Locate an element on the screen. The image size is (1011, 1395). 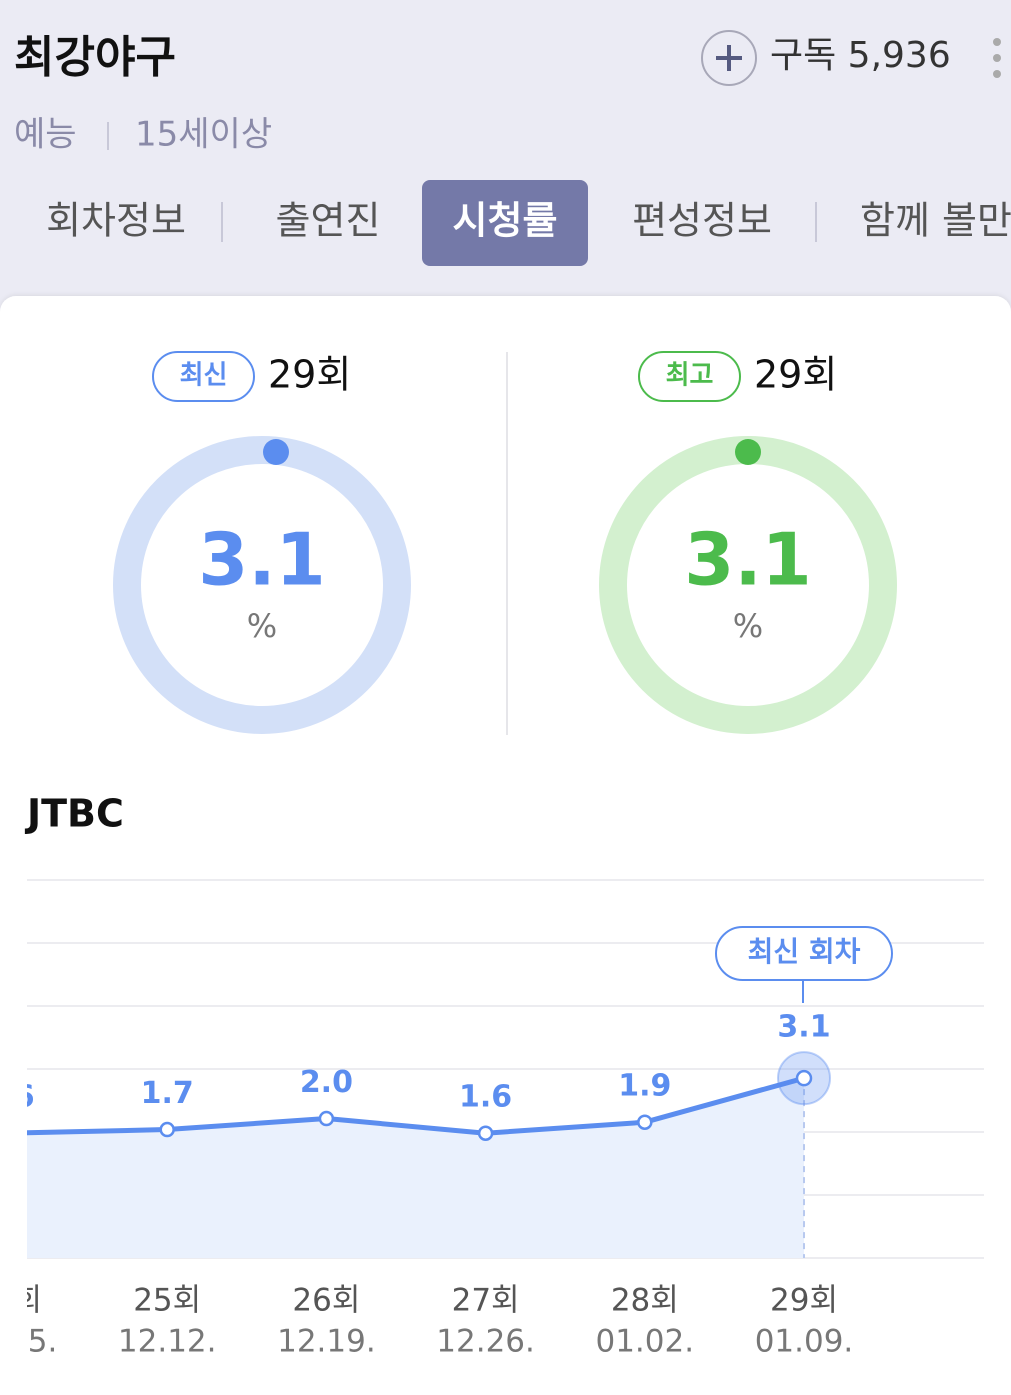
tab-bar: 회차정보 출연진 시청률 편성정보 함께 볼만 is located at coordinates (528, 223).